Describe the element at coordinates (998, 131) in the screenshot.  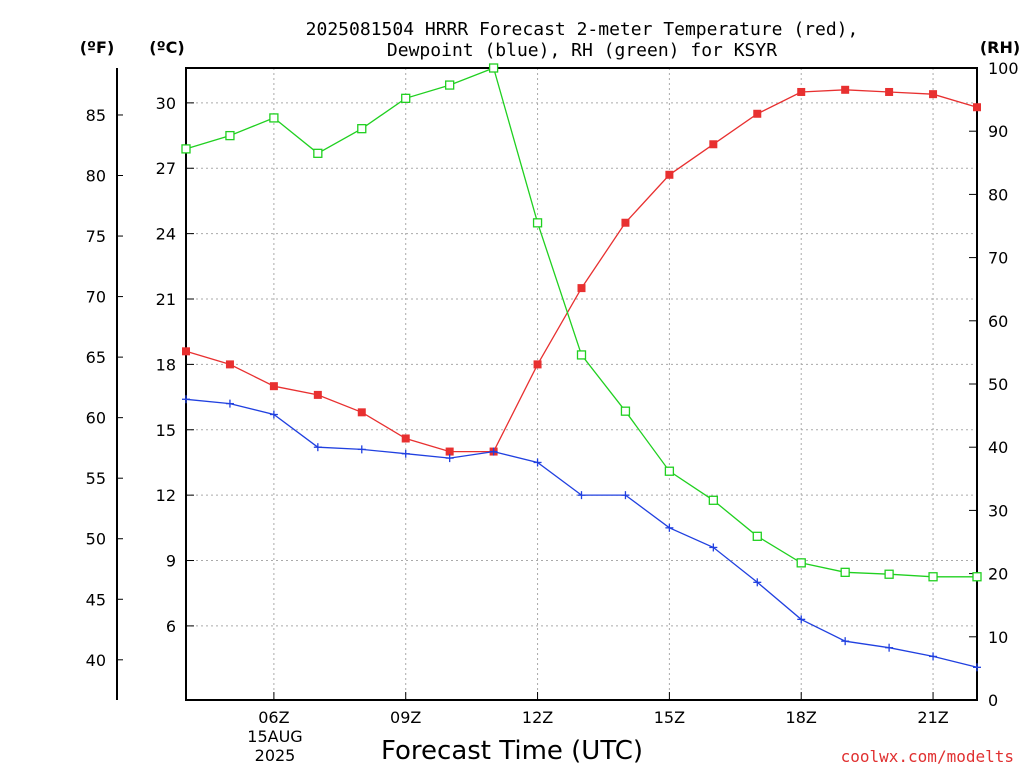
I see `rh-tick-label: 90` at that location.